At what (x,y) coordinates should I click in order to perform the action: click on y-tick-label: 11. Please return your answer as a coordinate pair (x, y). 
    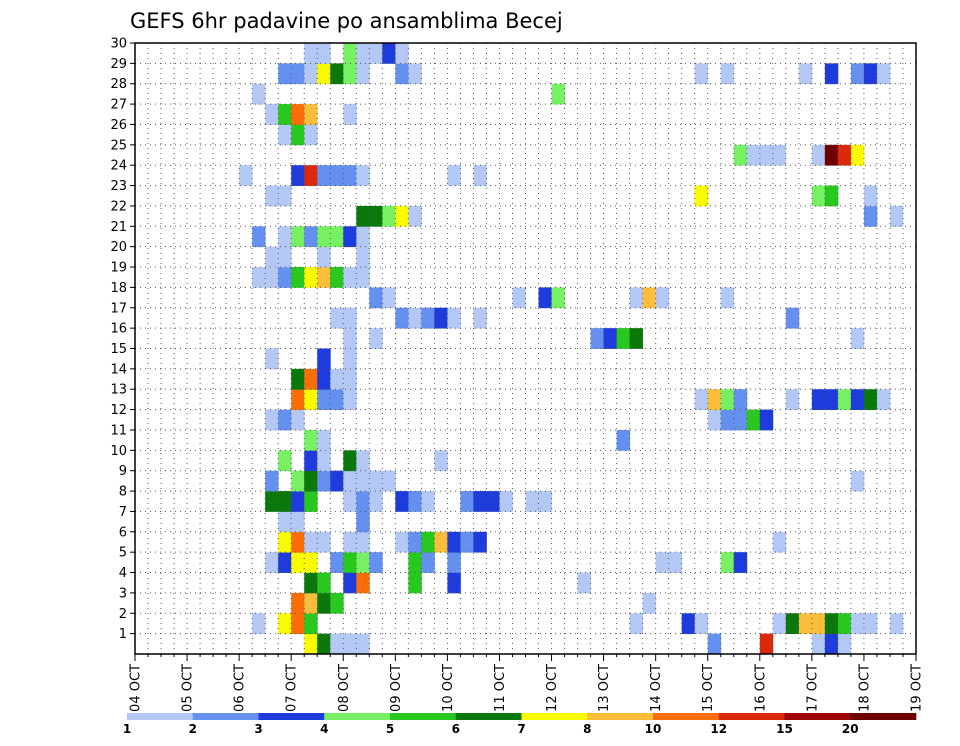
    Looking at the image, I should click on (118, 430).